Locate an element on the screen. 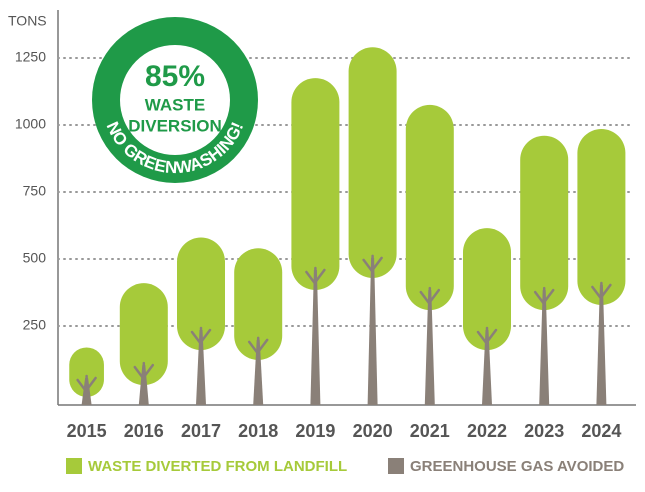 Image resolution: width=645 pixels, height=492 pixels. x-tick-label: 2021 is located at coordinates (430, 431).